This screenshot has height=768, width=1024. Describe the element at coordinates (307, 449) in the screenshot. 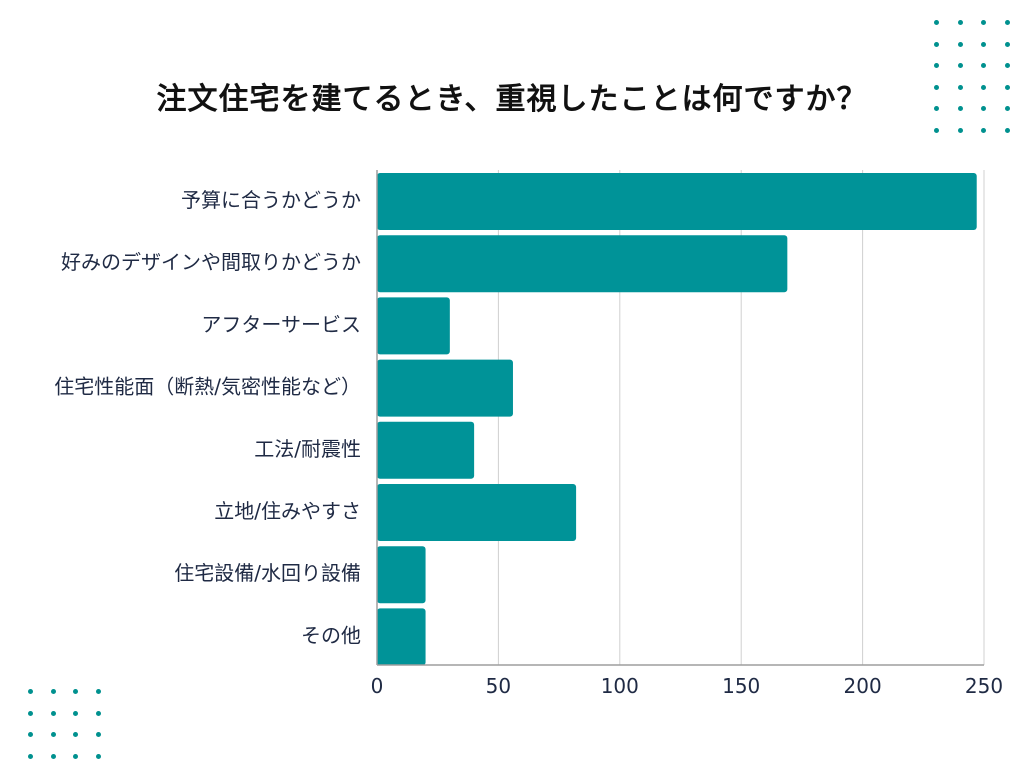

I see `category-label: 工法/耐震性` at that location.